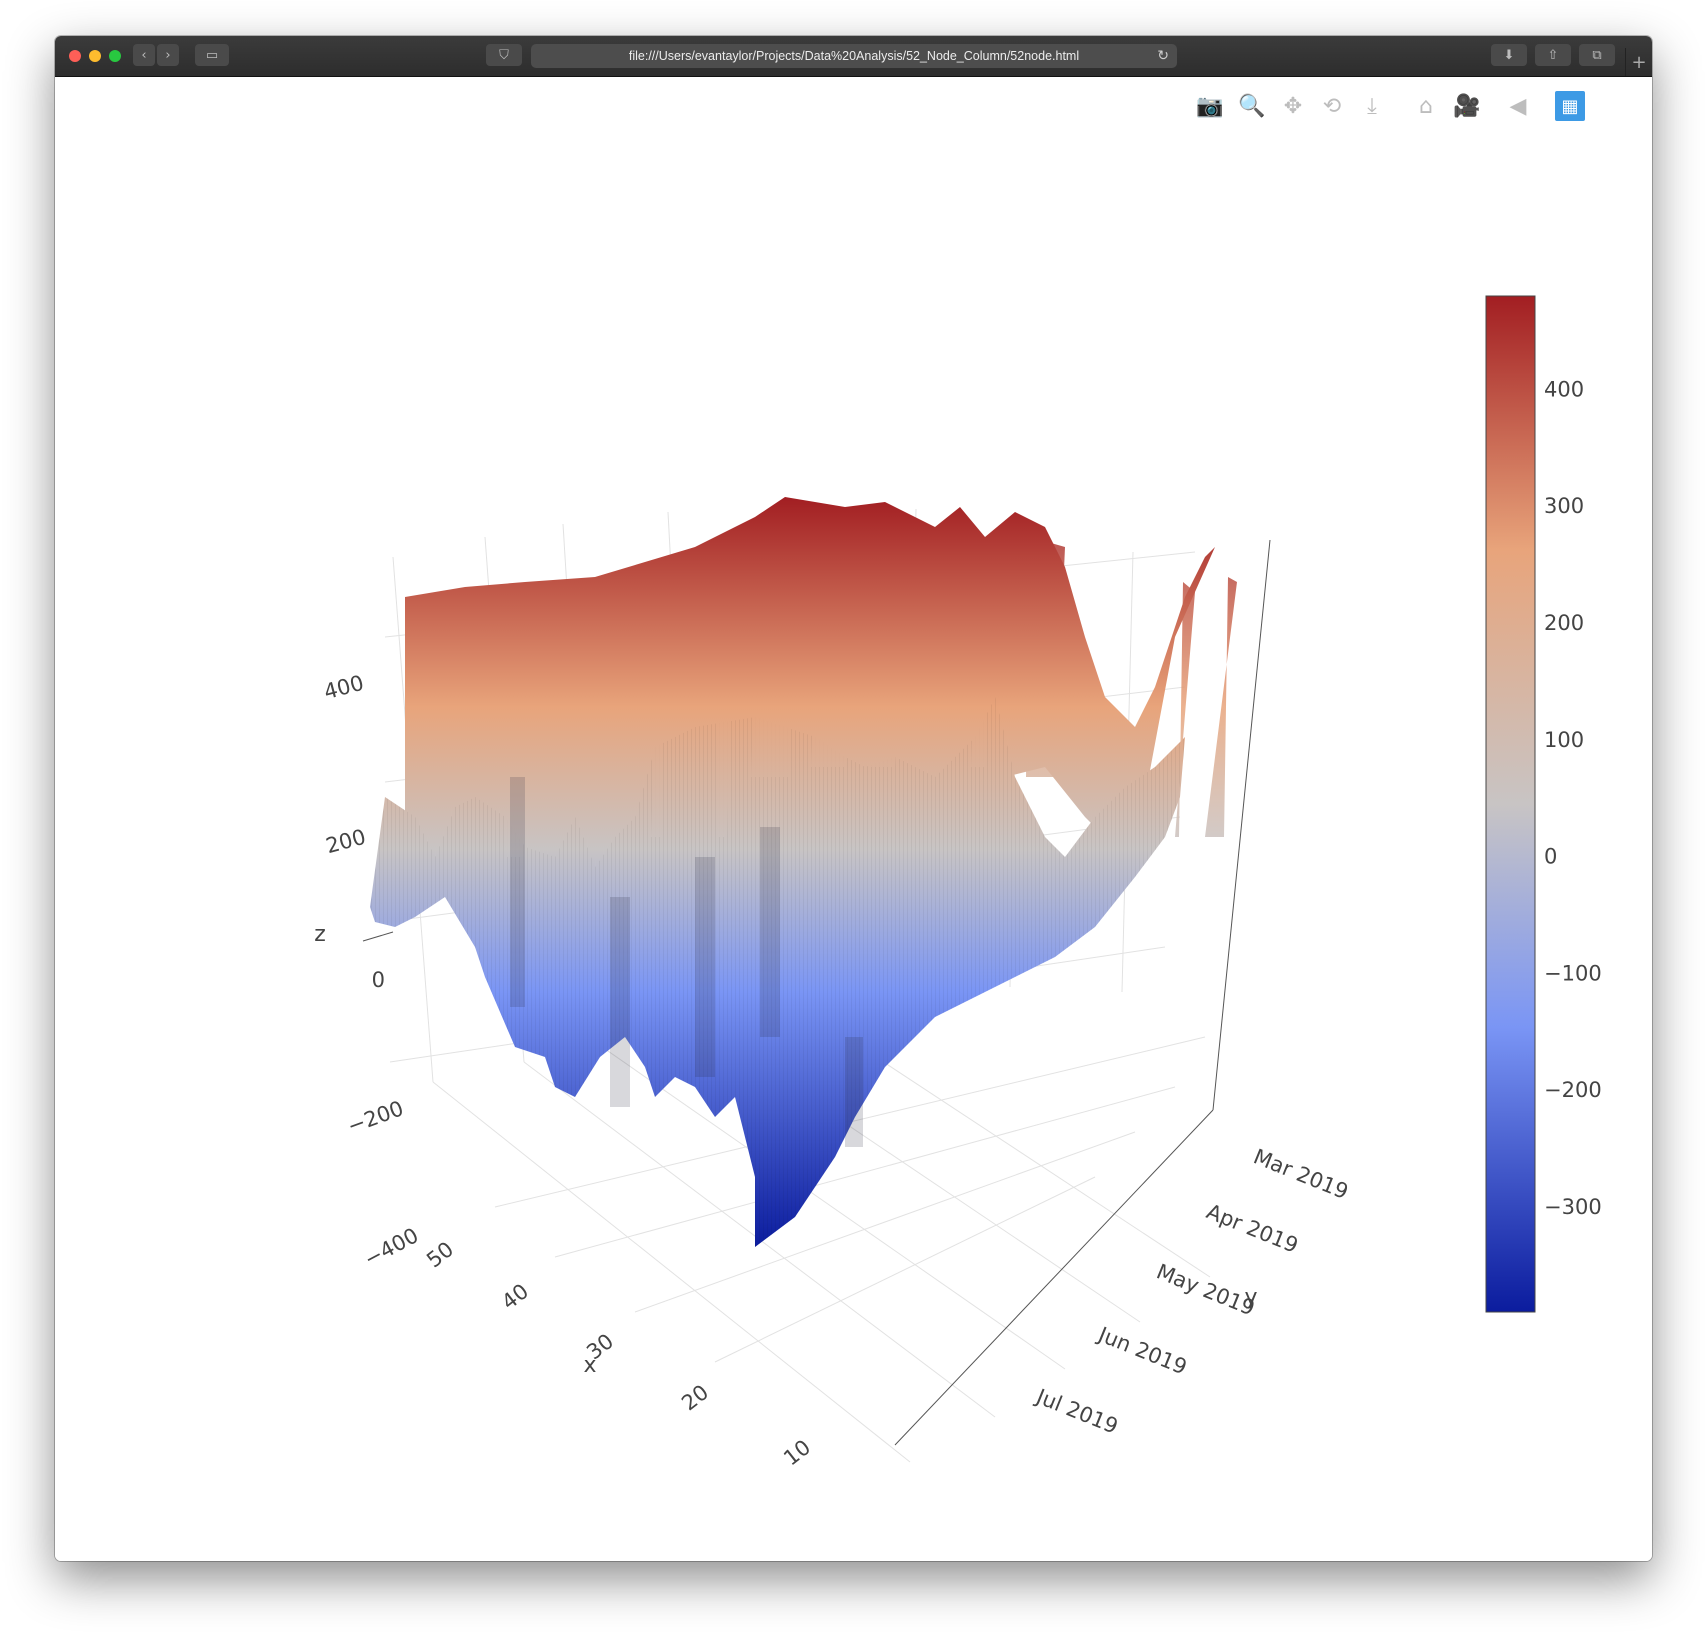 Image resolution: width=1707 pixels, height=1634 pixels. Describe the element at coordinates (1564, 389) in the screenshot. I see `colorbar-tick-label: 400` at that location.